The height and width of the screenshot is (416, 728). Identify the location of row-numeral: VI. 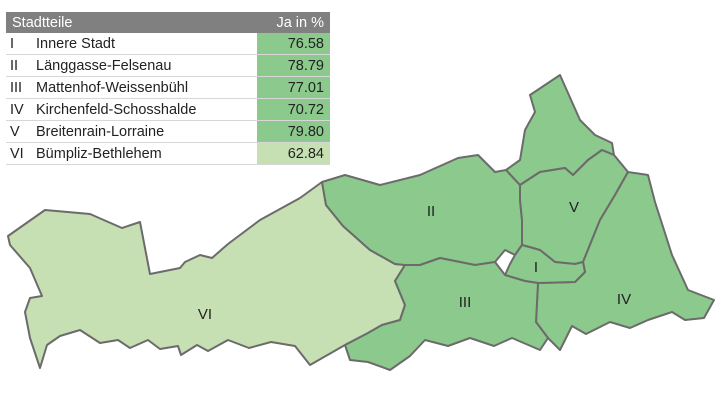
(19, 153).